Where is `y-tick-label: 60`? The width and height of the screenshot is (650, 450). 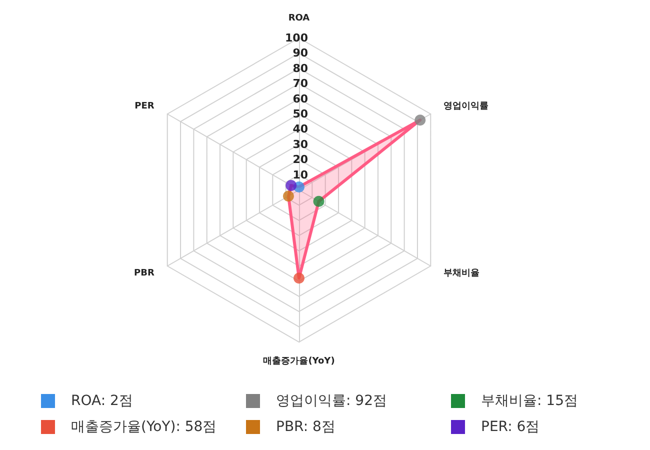 y-tick-label: 60 is located at coordinates (300, 99).